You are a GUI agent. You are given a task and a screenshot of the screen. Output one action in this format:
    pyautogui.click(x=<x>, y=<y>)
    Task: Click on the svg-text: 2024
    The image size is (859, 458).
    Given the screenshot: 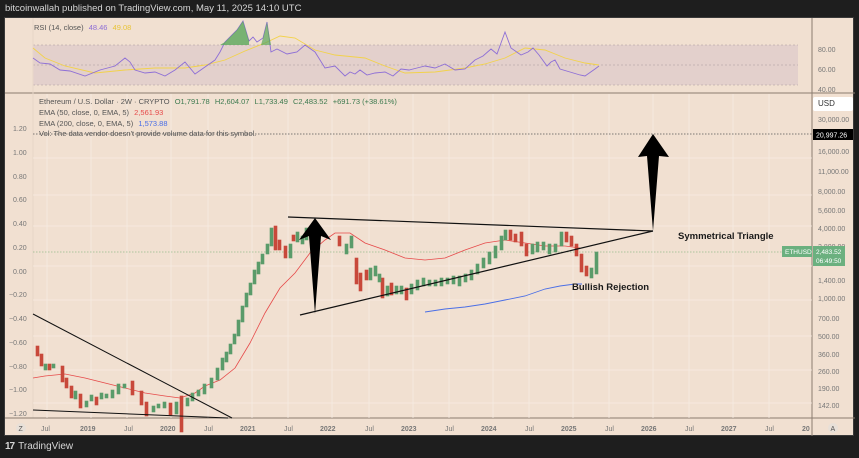 What is the action you would take?
    pyautogui.click(x=489, y=429)
    